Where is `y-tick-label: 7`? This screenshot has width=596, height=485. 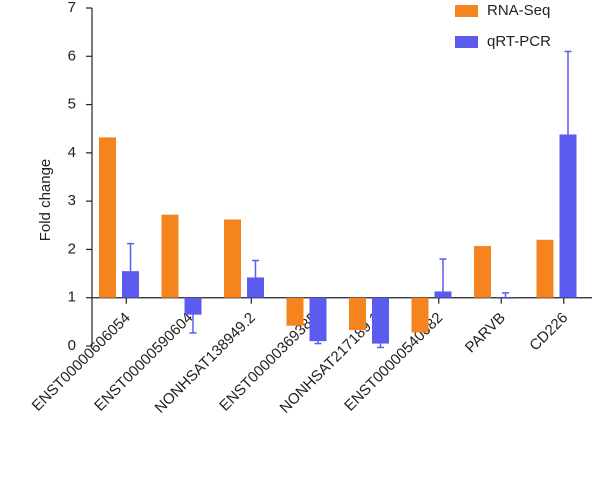 y-tick-label: 7 is located at coordinates (72, 8).